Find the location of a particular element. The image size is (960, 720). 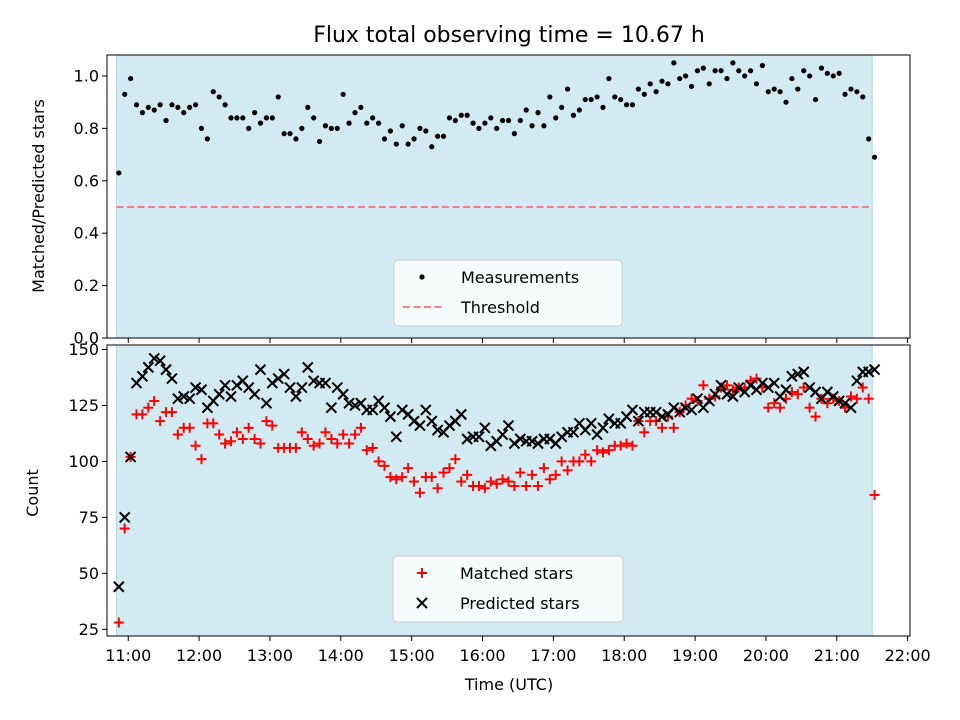

legend-label-threshold: Threshold is located at coordinates (500, 307).